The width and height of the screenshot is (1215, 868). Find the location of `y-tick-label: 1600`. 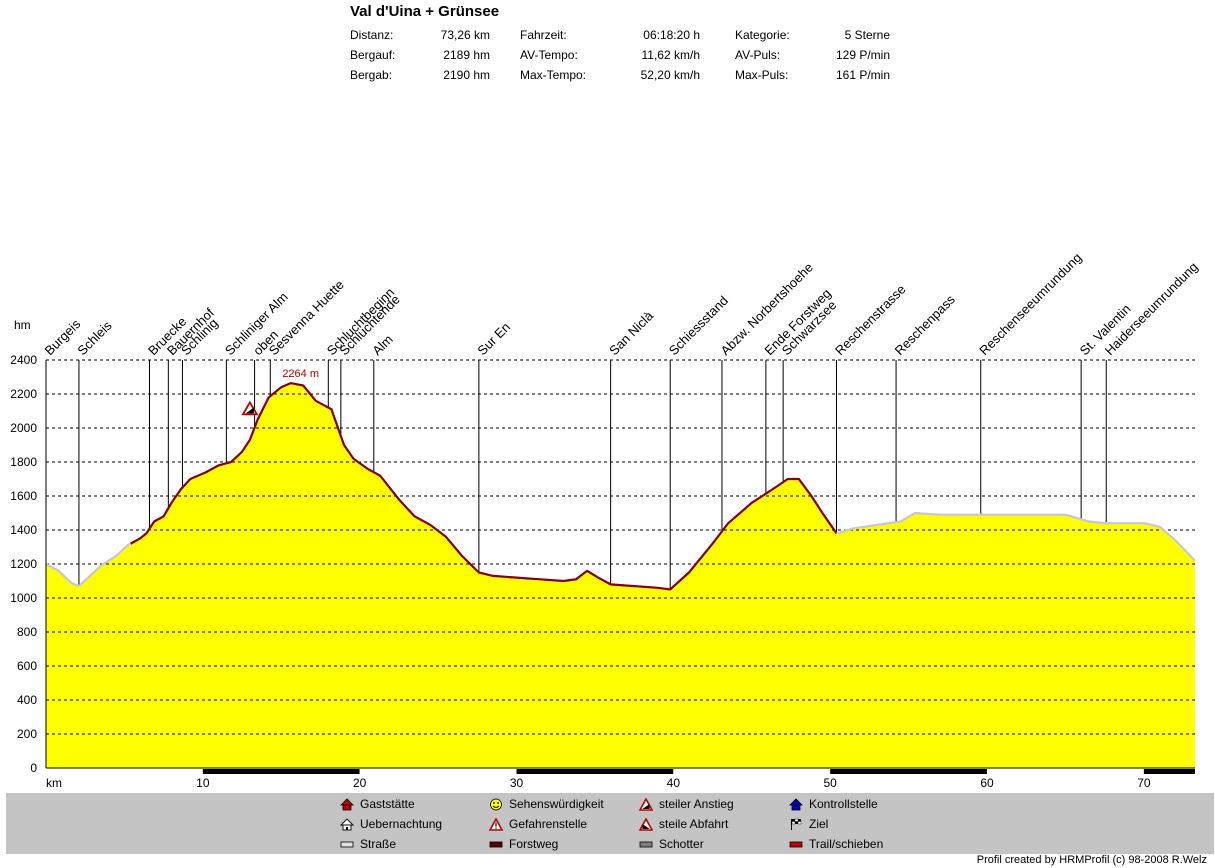

y-tick-label: 1600 is located at coordinates (23, 496).